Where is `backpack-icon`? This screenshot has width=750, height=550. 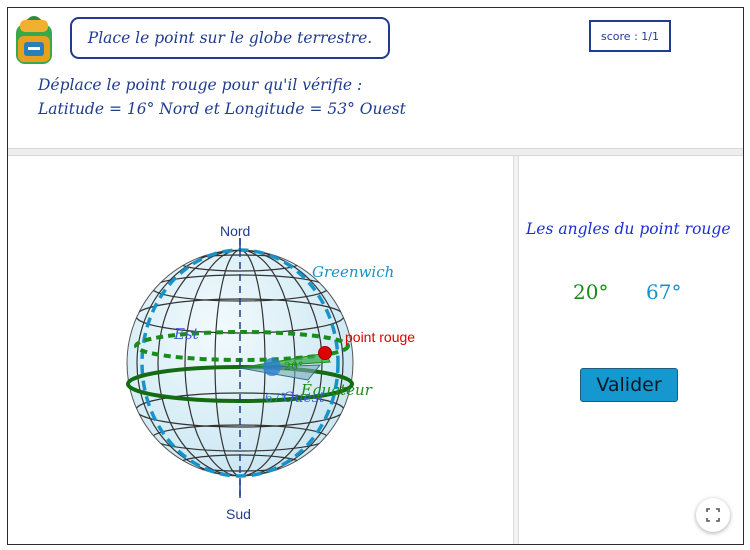
backpack-icon is located at coordinates (34, 40).